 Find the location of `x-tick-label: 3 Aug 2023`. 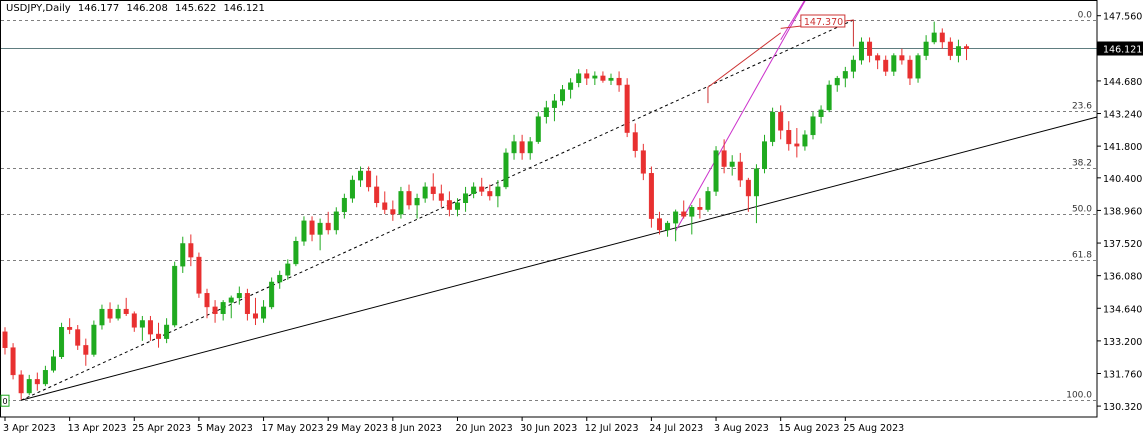

x-tick-label: 3 Aug 2023 is located at coordinates (741, 428).